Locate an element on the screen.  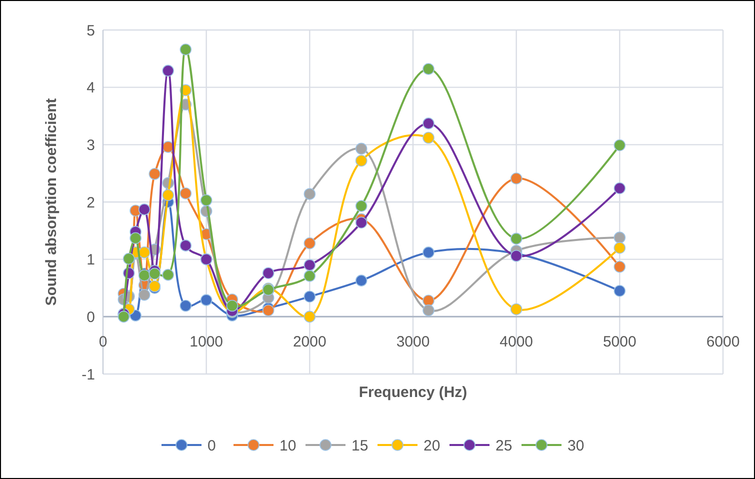
y-tick-label: -1 is located at coordinates (88, 375).